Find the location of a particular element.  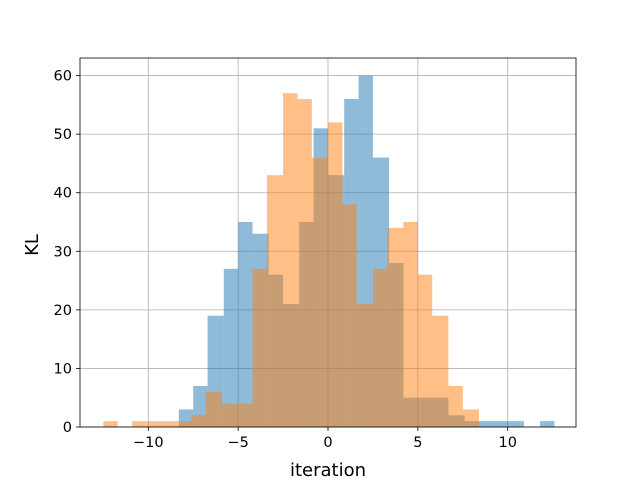

x-tick-label: 0 is located at coordinates (327, 443).